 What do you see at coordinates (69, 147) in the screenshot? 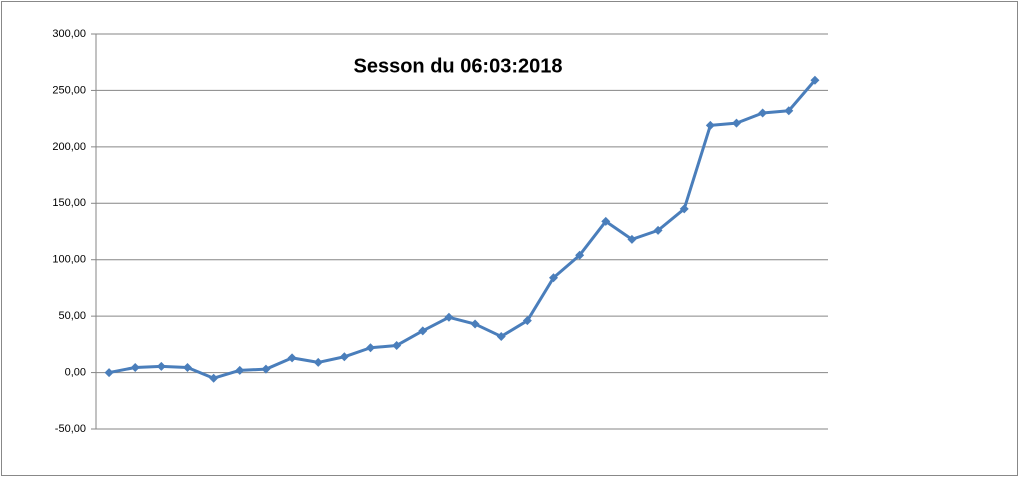
I see `y-tick-label: 200,00` at bounding box center [69, 147].